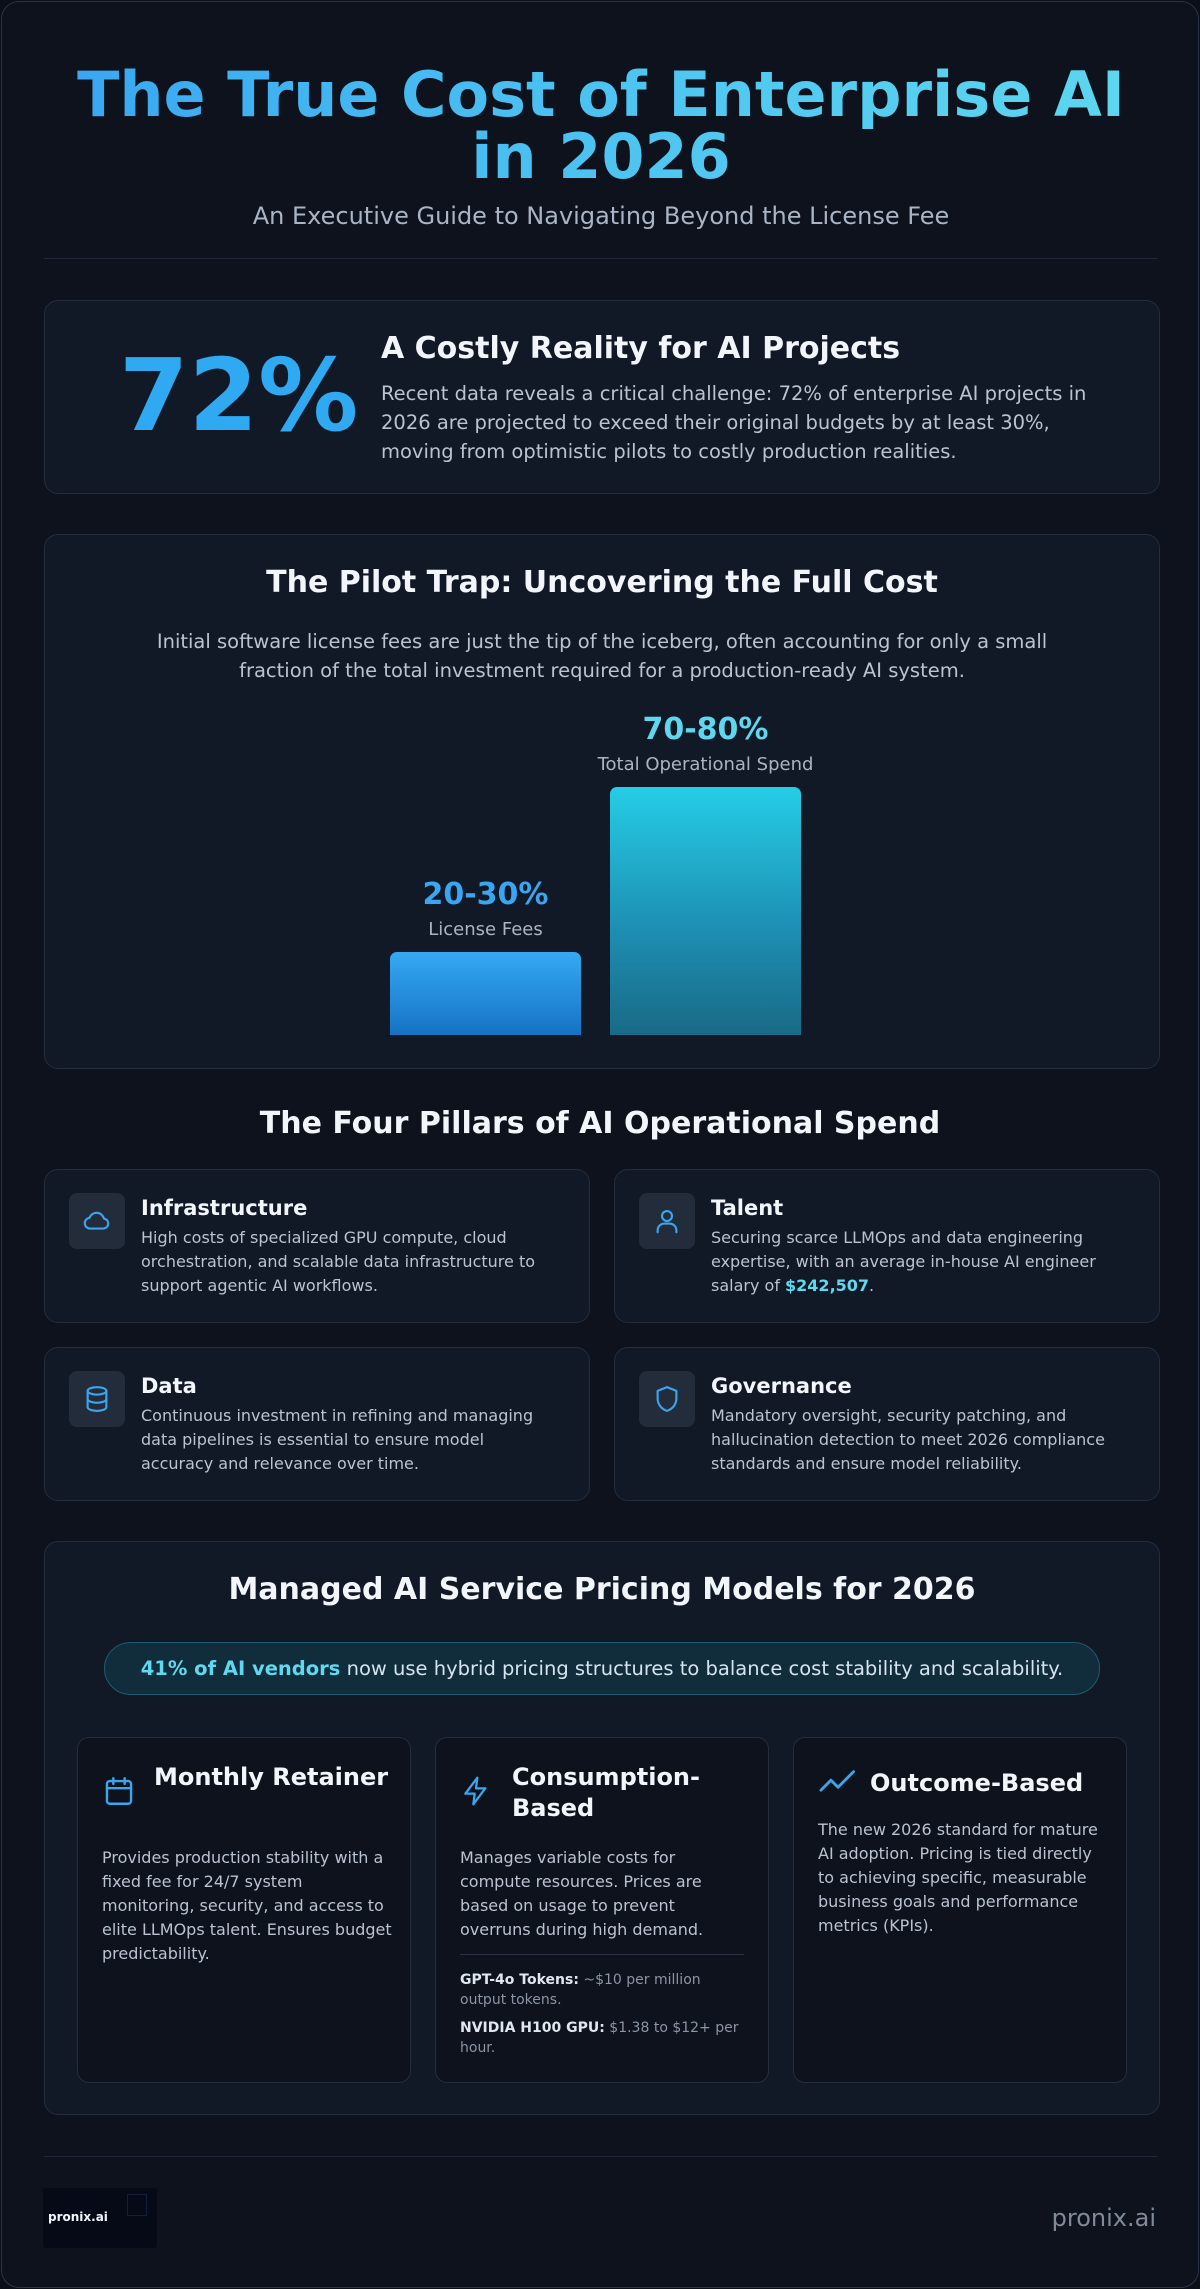  I want to click on bar-category-label: License Fees, so click(485, 929).